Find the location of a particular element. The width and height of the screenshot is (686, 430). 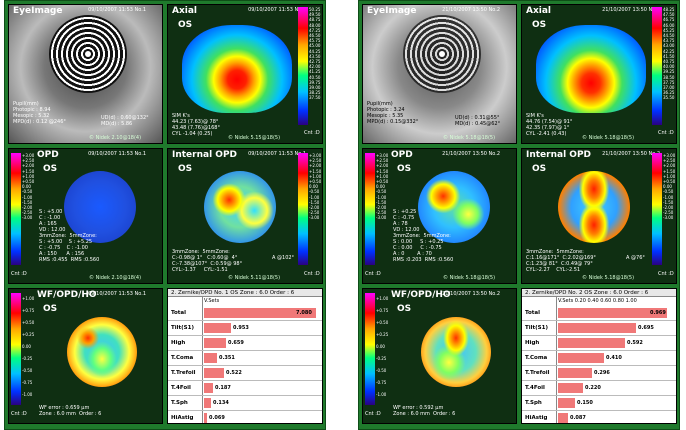

zernike-row: T.4Foil 0.187 is located at coordinates (245, 388).